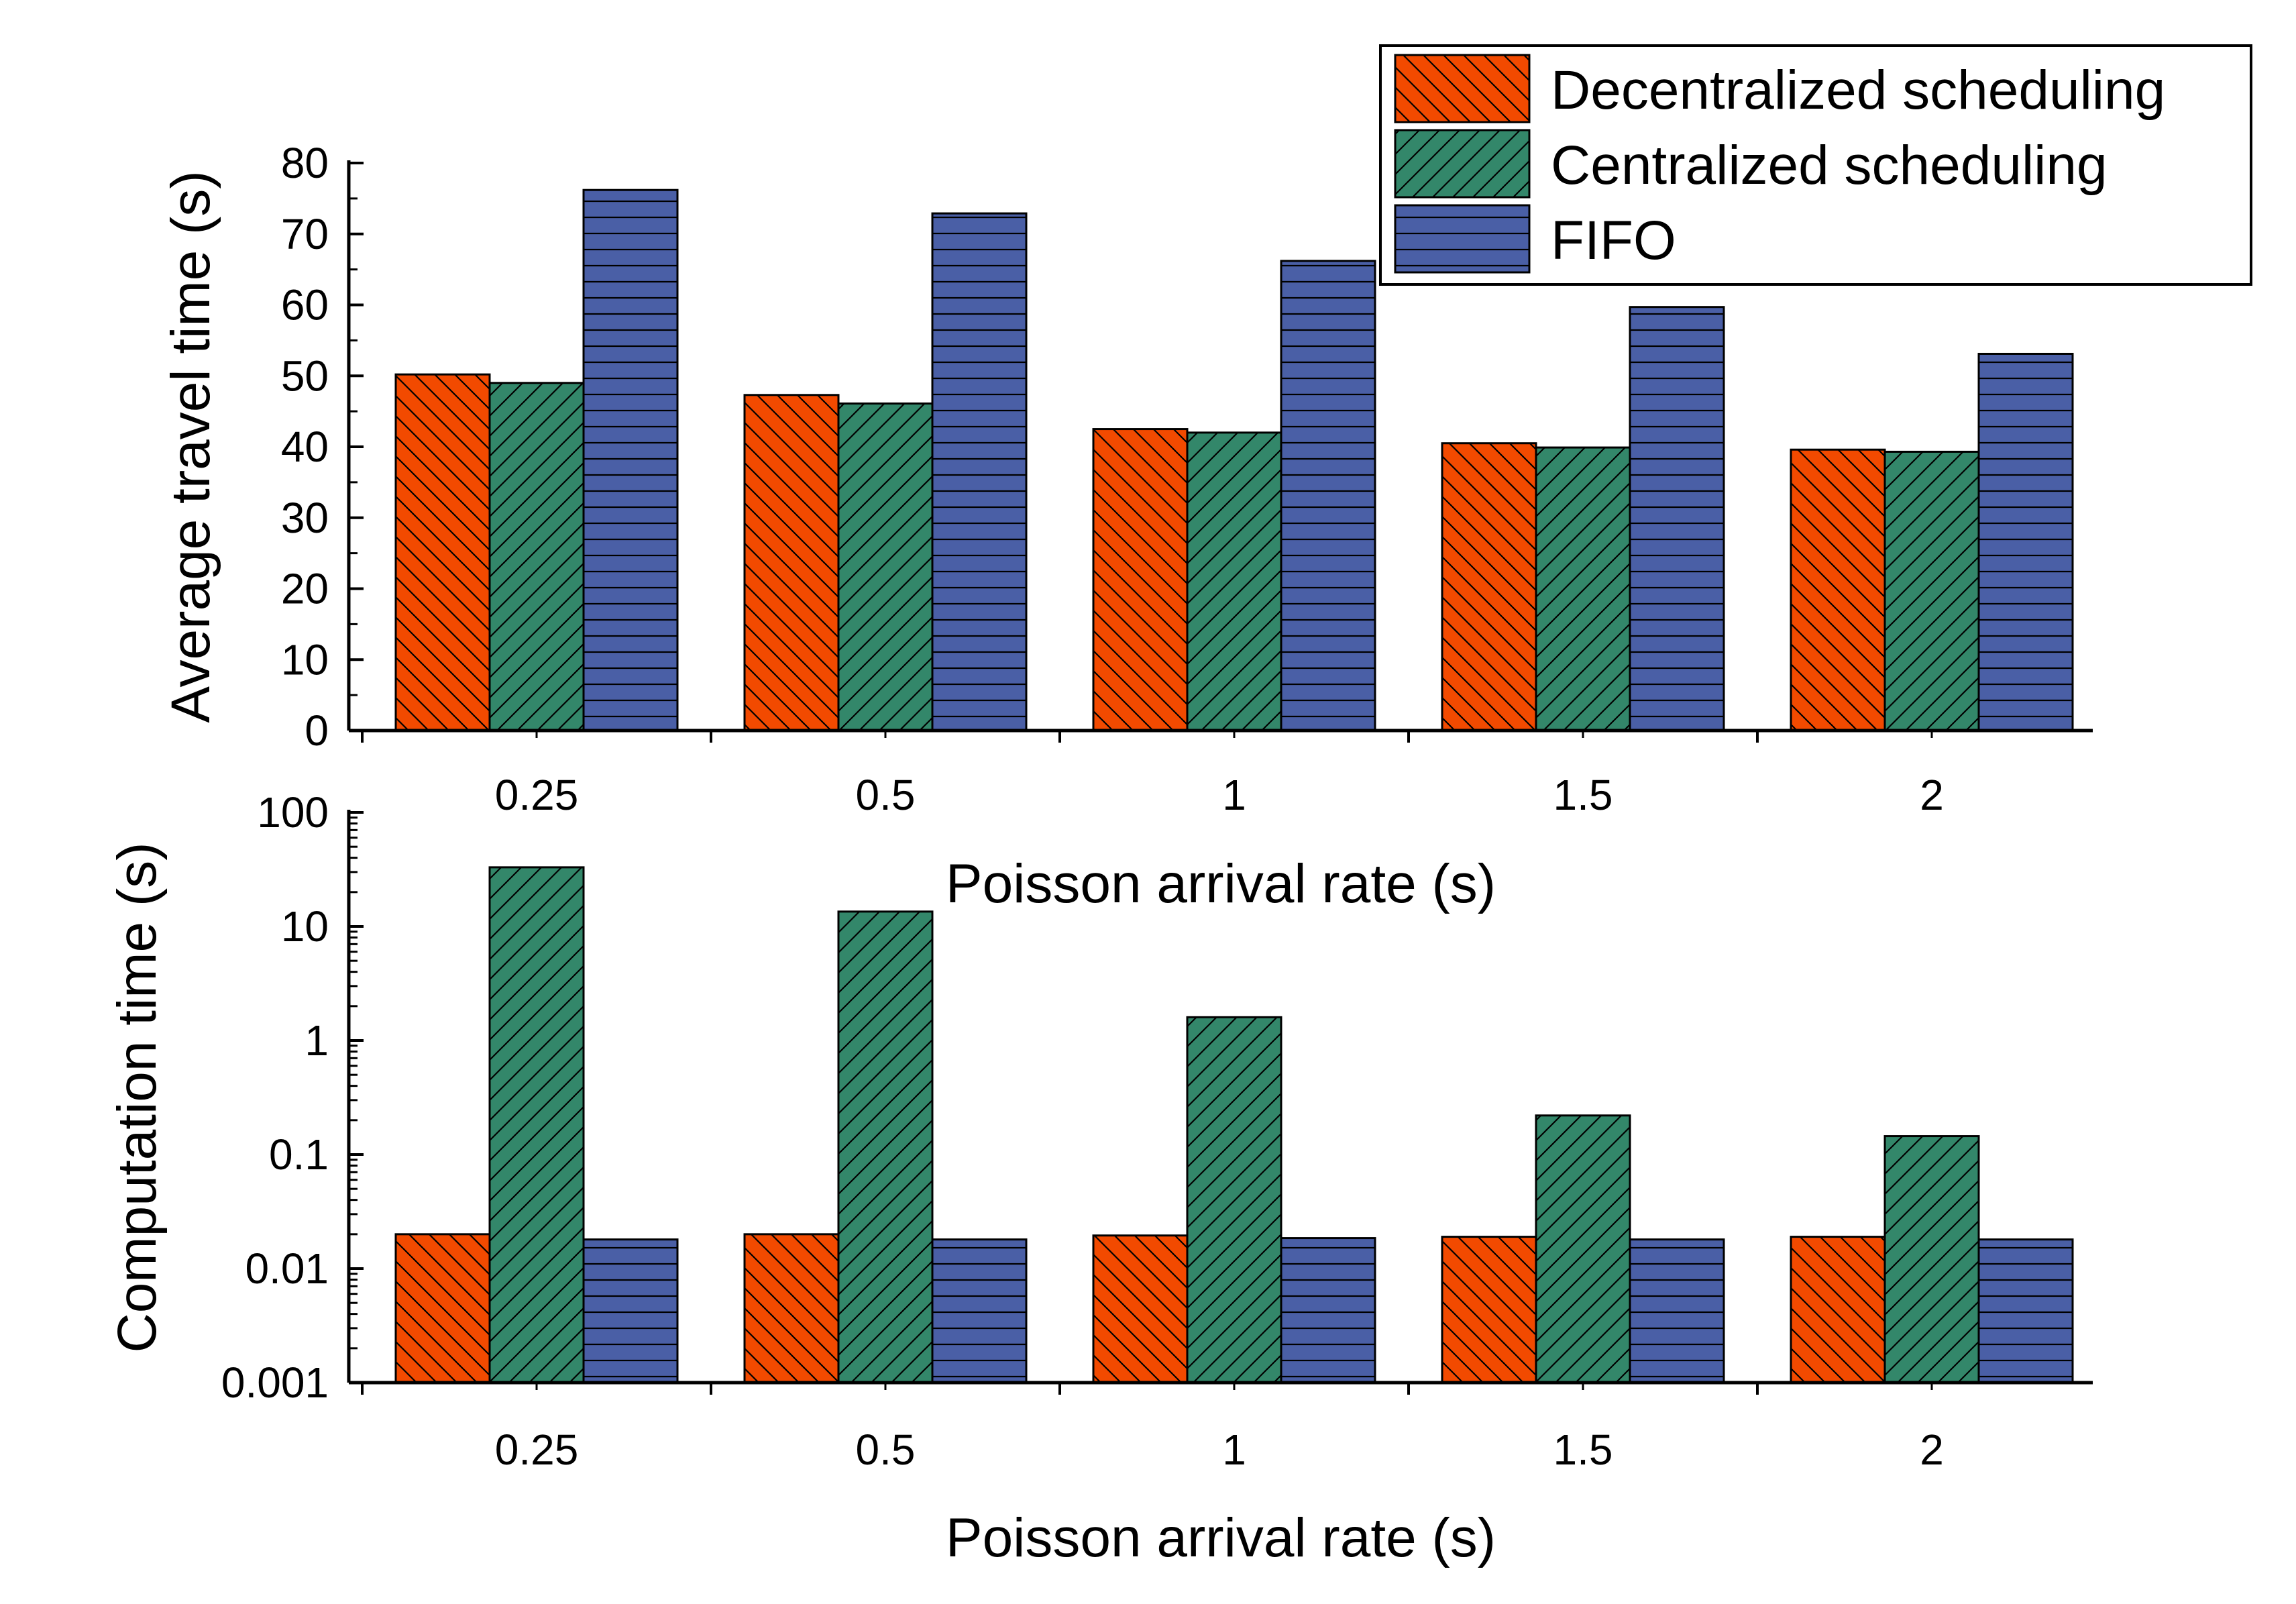 The height and width of the screenshot is (1604, 2296). What do you see at coordinates (305, 305) in the screenshot?
I see `top-y-tick-label: 60` at bounding box center [305, 305].